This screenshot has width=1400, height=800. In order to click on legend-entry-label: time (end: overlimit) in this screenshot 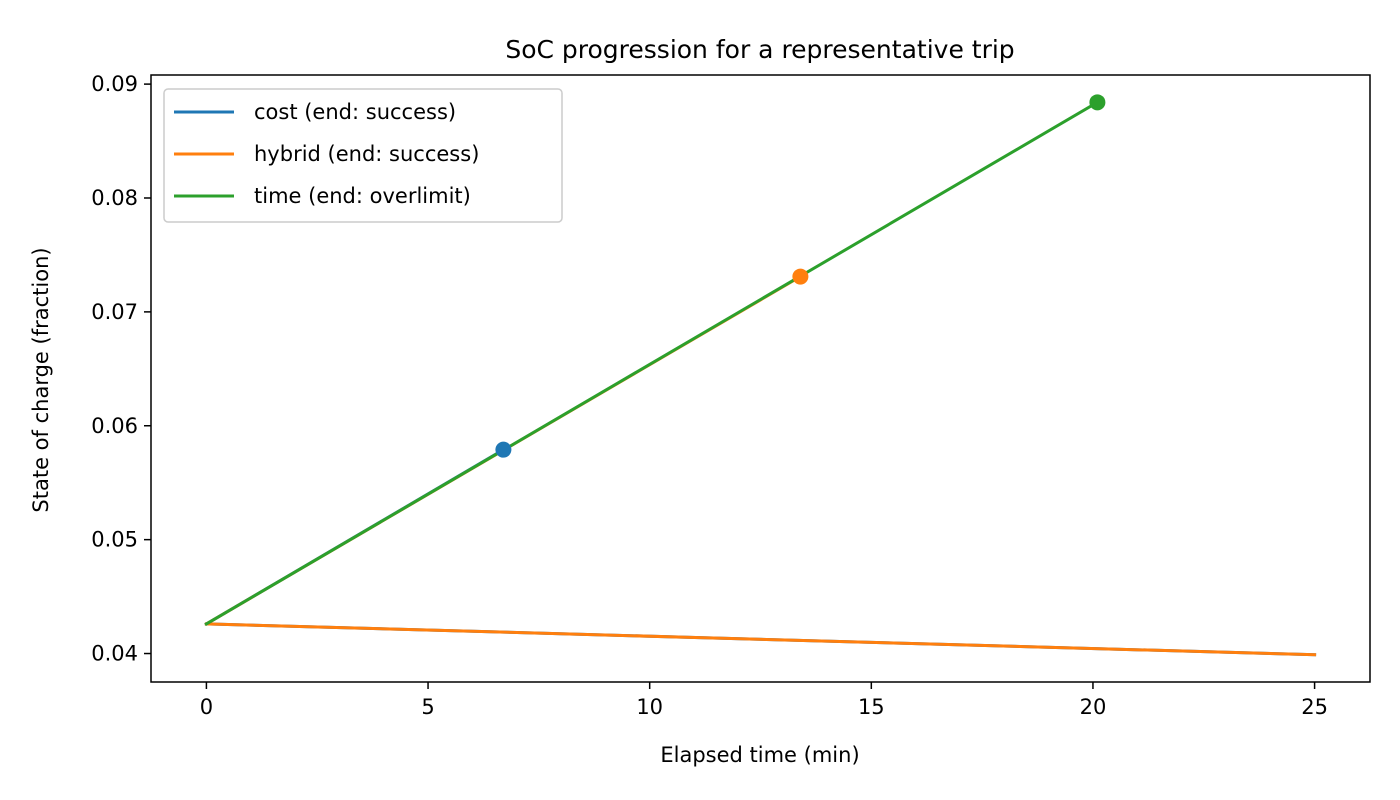, I will do `click(362, 196)`.